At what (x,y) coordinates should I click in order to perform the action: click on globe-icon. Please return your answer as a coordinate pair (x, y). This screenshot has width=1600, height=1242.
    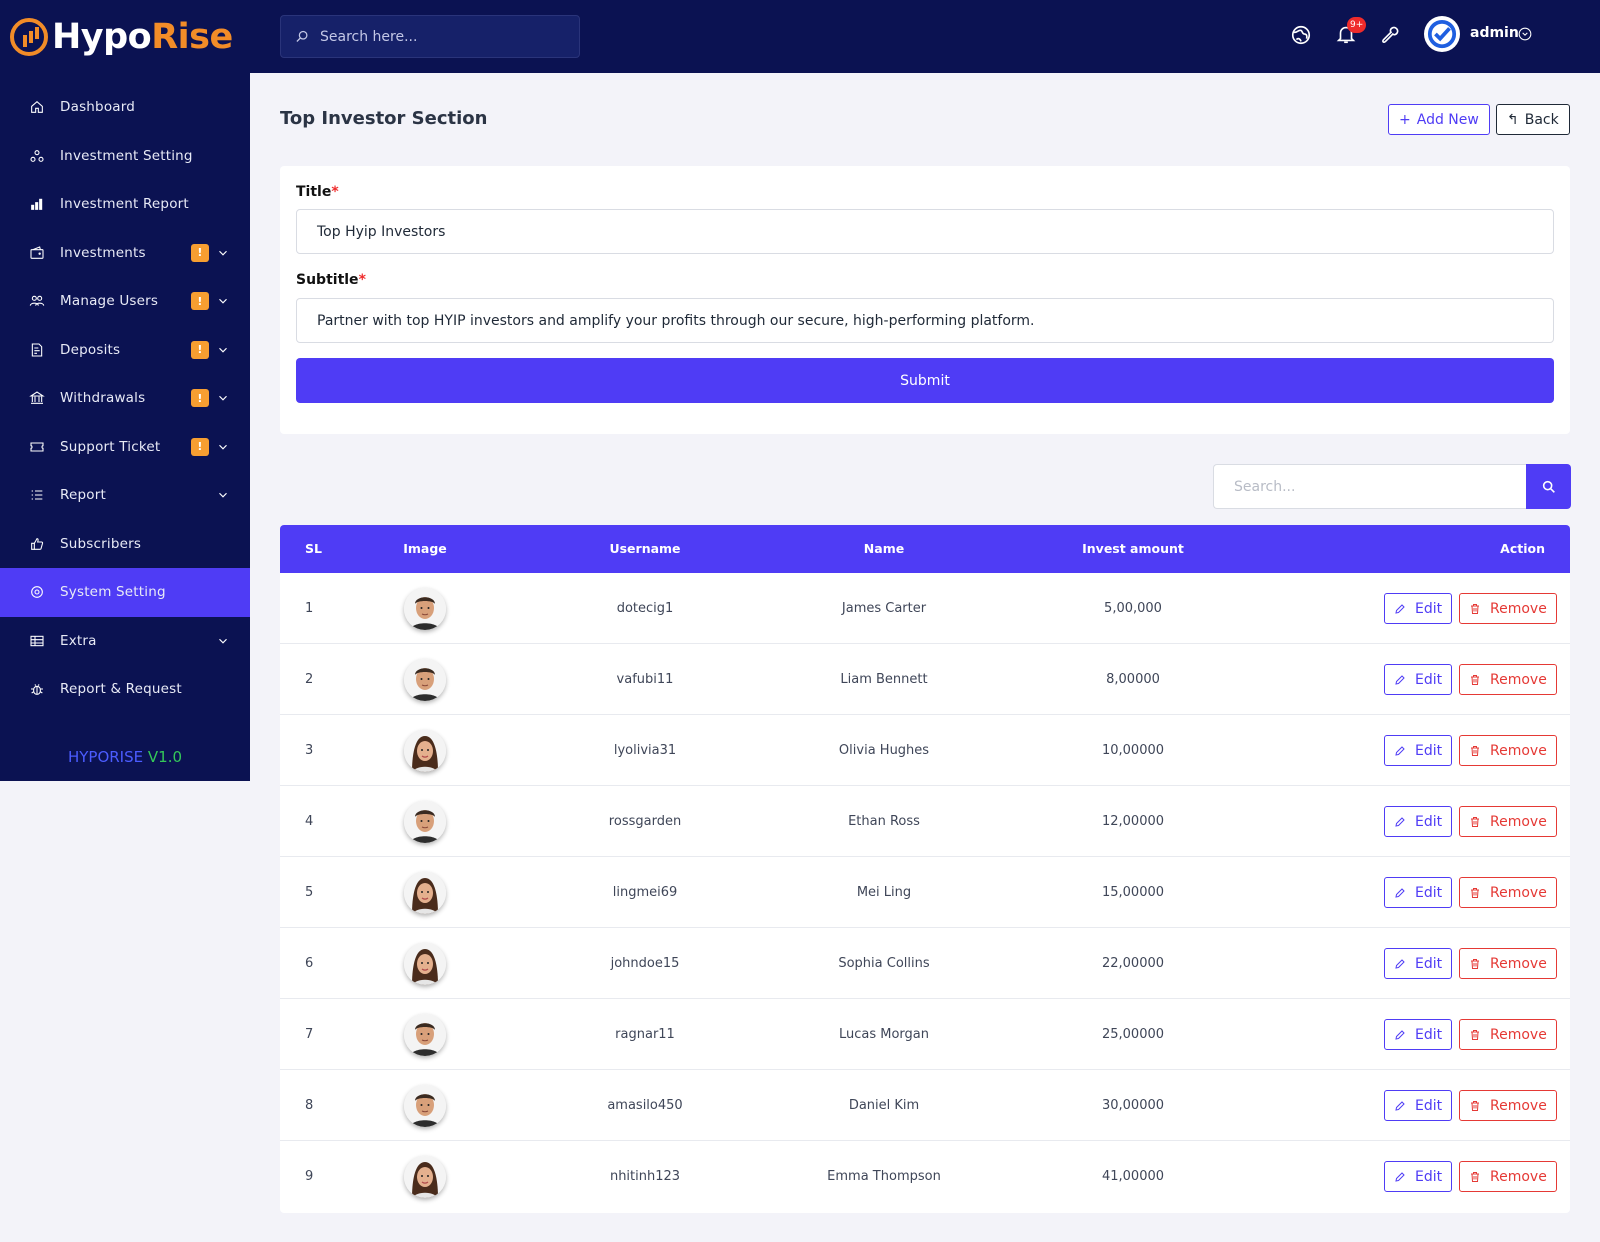
    Looking at the image, I should click on (1301, 35).